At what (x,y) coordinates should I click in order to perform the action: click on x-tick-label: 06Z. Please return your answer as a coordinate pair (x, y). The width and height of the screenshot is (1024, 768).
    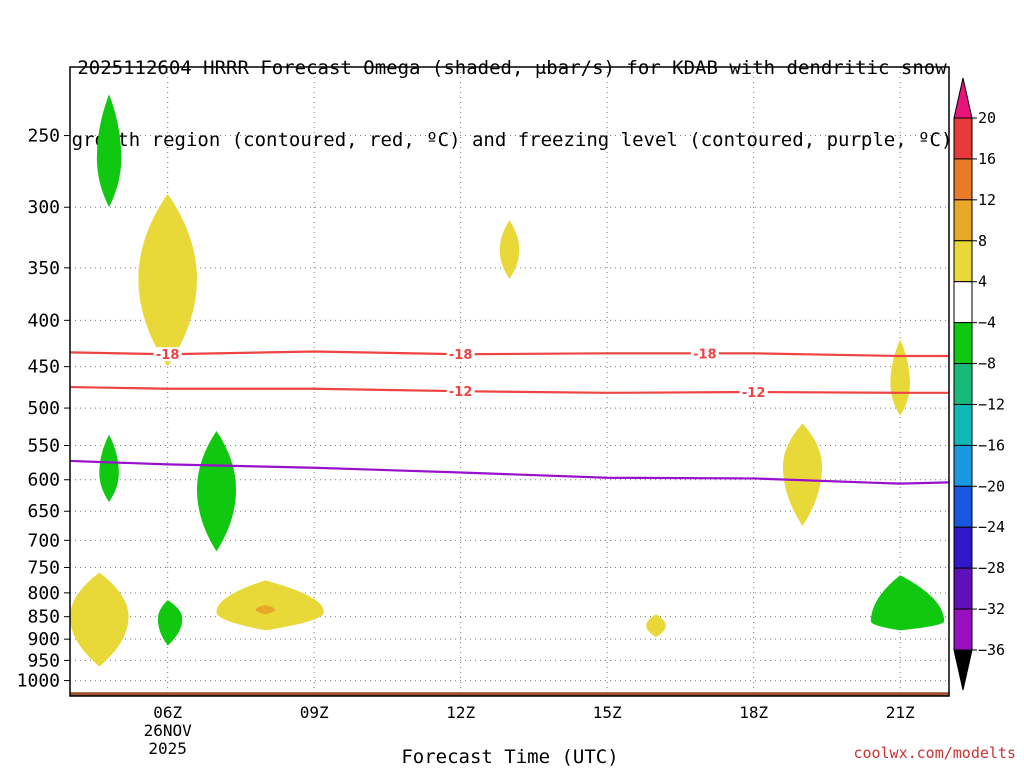
    Looking at the image, I should click on (167, 712).